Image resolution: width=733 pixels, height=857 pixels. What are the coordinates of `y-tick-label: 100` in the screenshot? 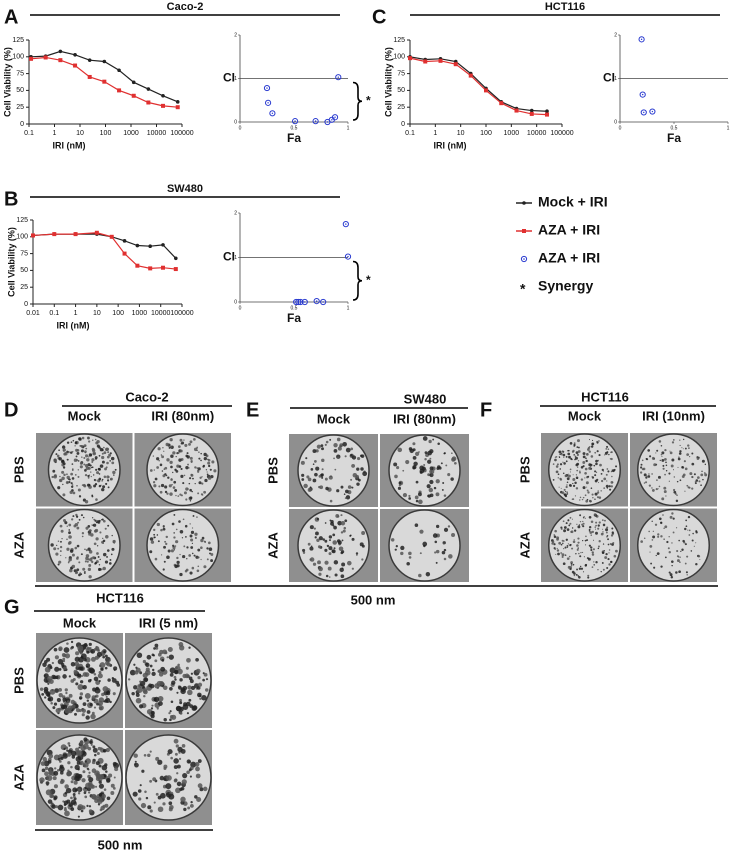 It's located at (399, 57).